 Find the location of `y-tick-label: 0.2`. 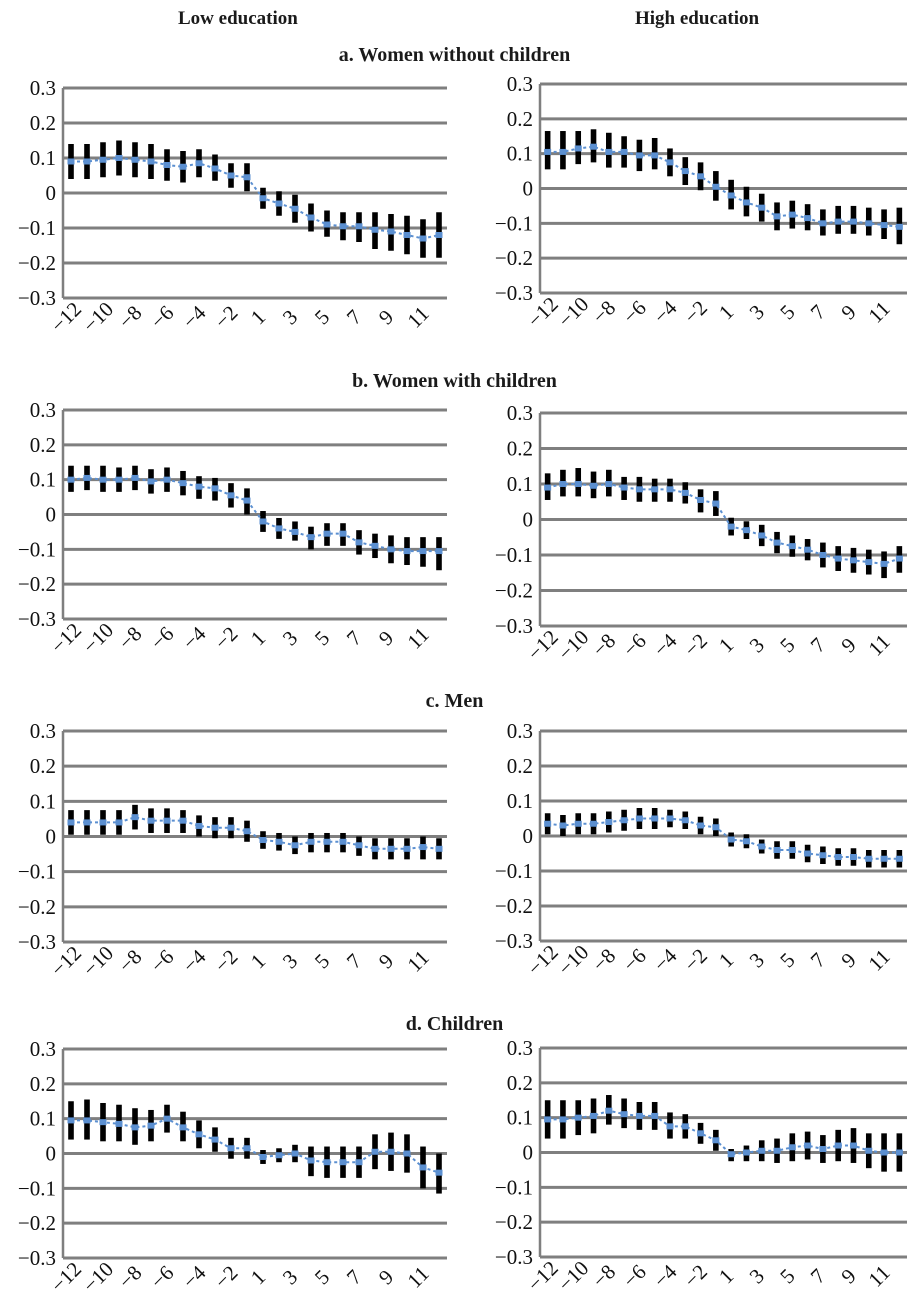

y-tick-label: 0.2 is located at coordinates (43, 766).